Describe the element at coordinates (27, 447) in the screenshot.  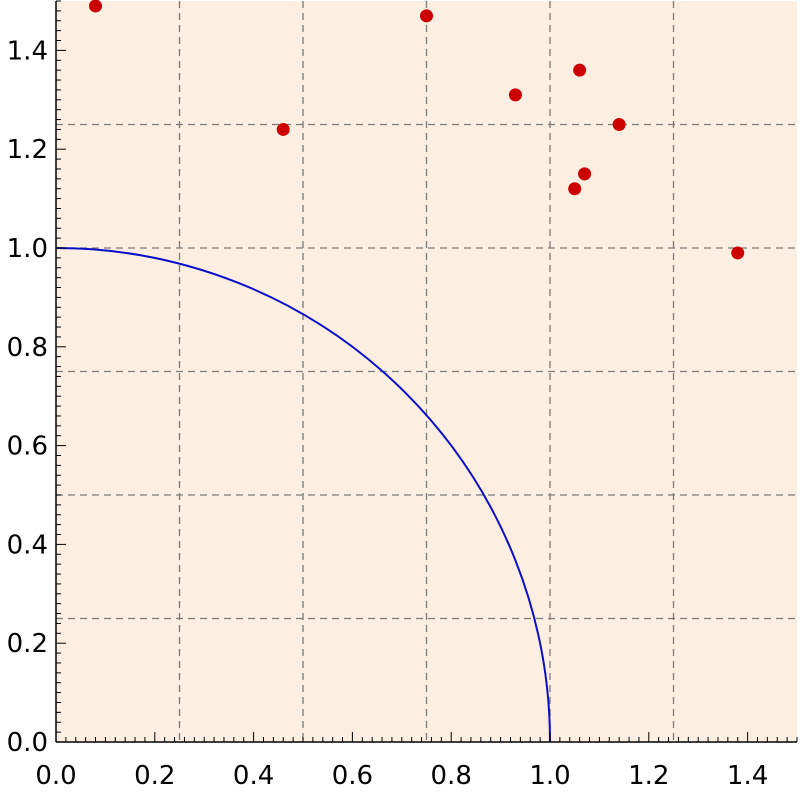
I see `y-tick-label: 0.6` at that location.